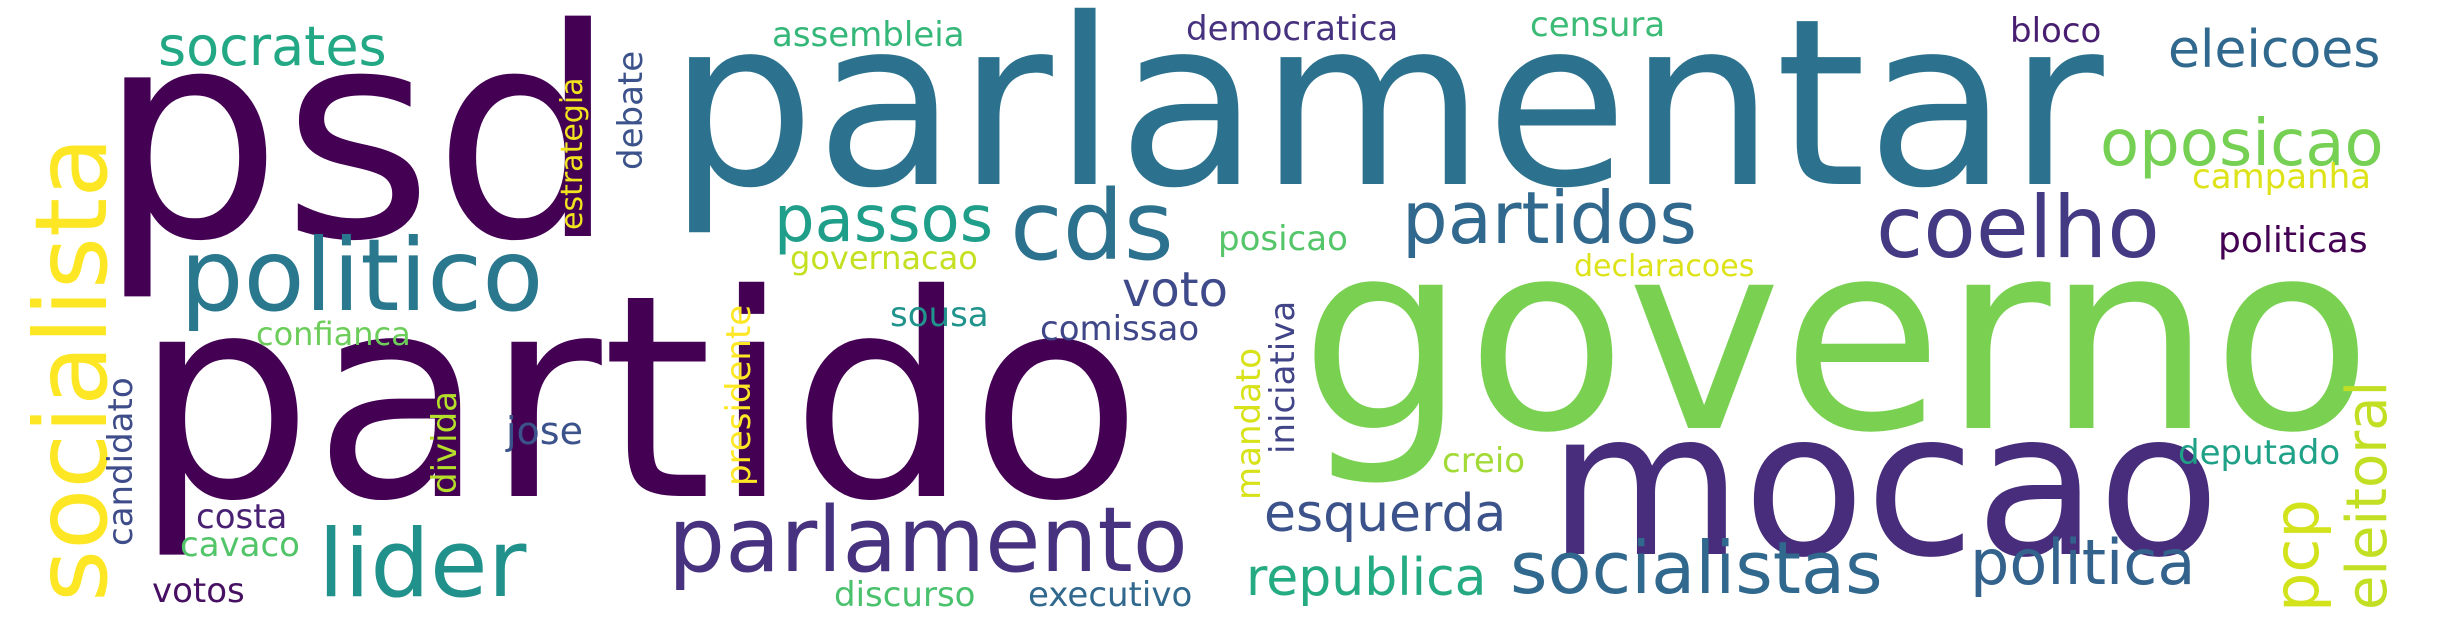 The image size is (2456, 638). I want to click on word-psd: psd, so click(358, 152).